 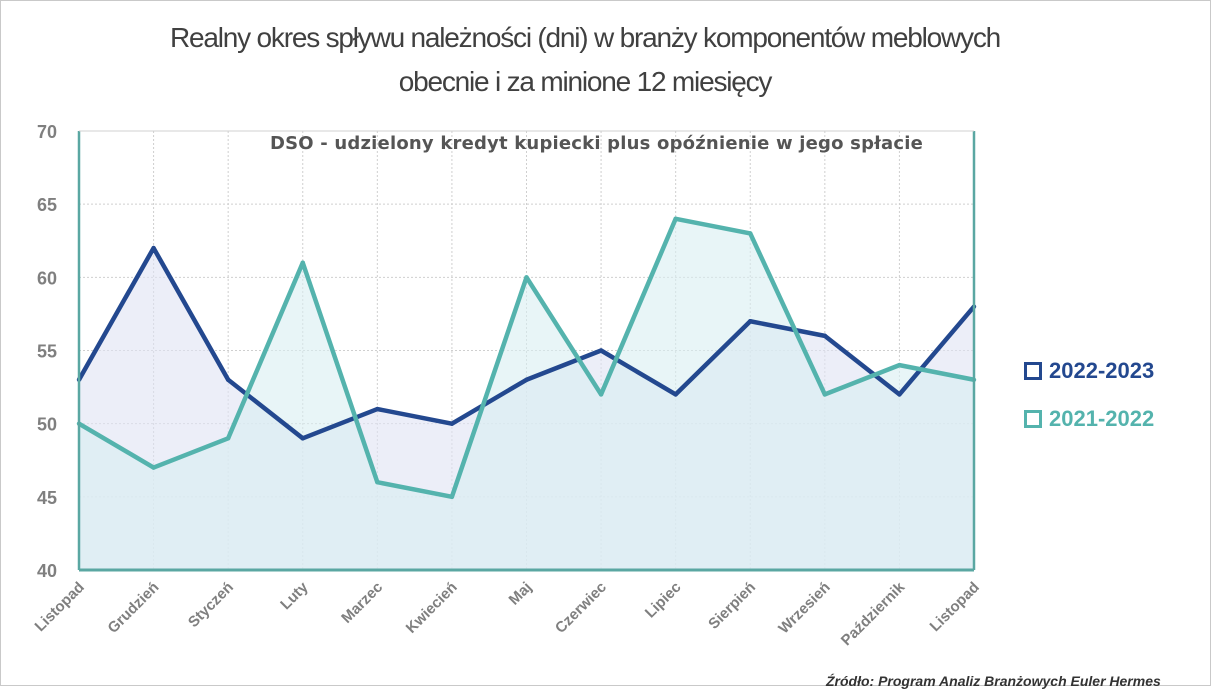 I want to click on x-tick-label: Luty, so click(x=294, y=595).